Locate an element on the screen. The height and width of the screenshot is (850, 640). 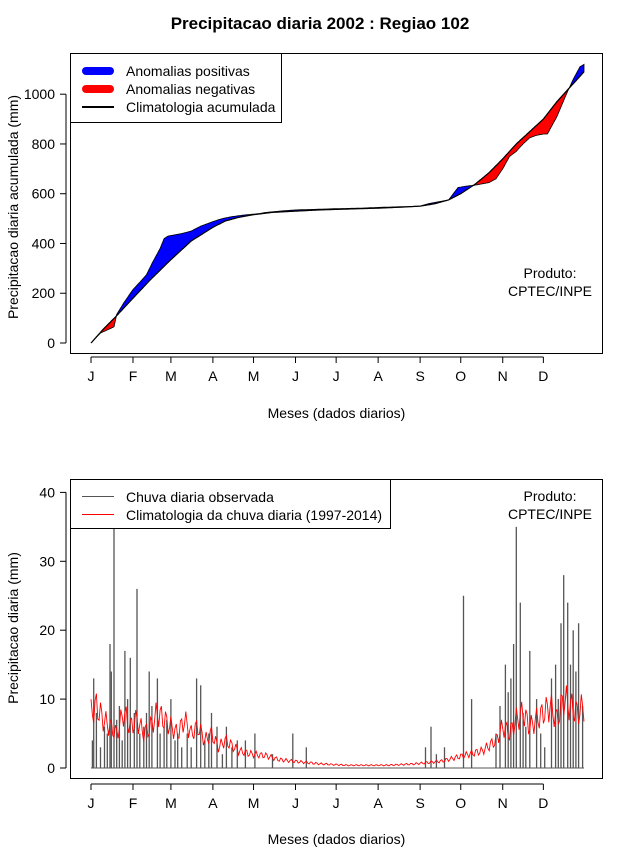
bottom-y-tick-label: 30 is located at coordinates (47, 561).